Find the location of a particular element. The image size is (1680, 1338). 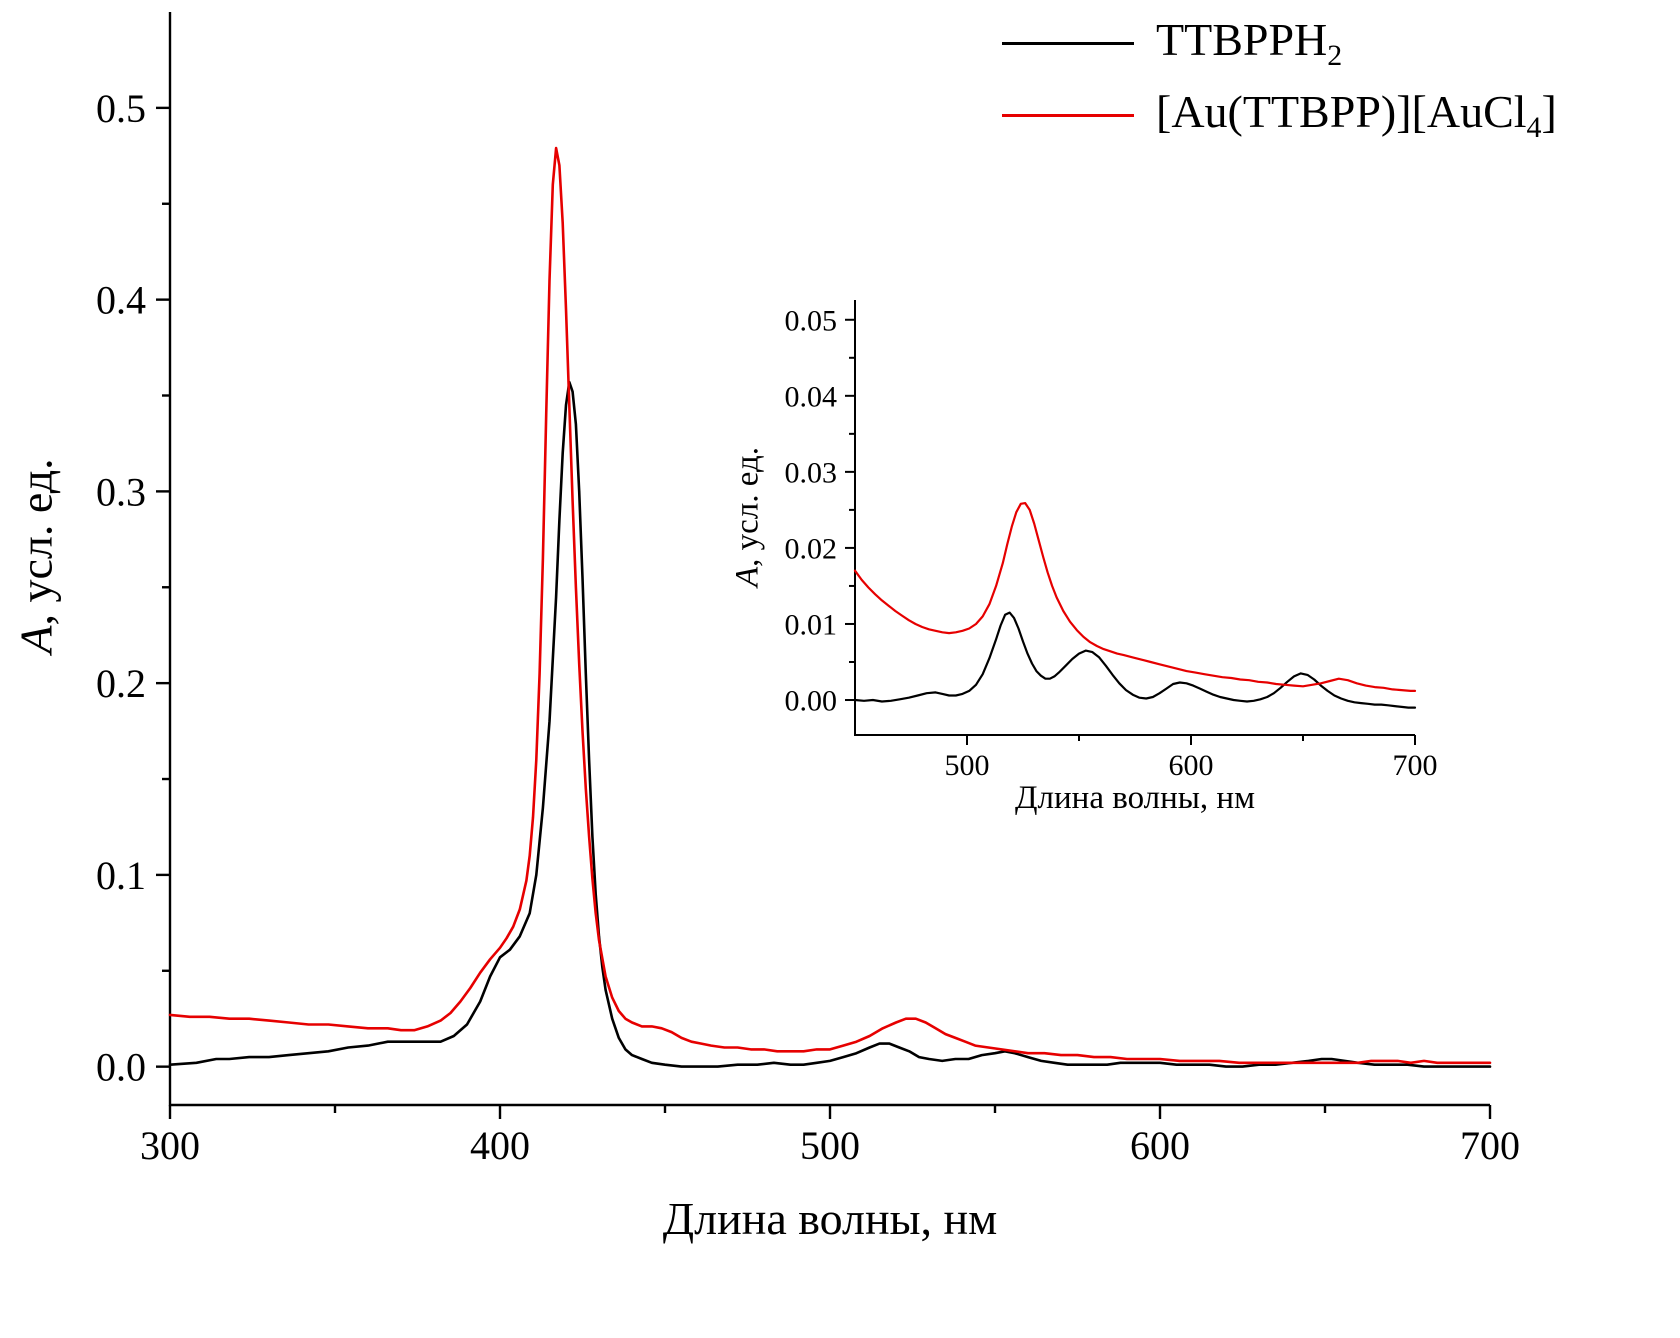

inset-y-axis-label-units: , усл. ед. is located at coordinates (747, 506).